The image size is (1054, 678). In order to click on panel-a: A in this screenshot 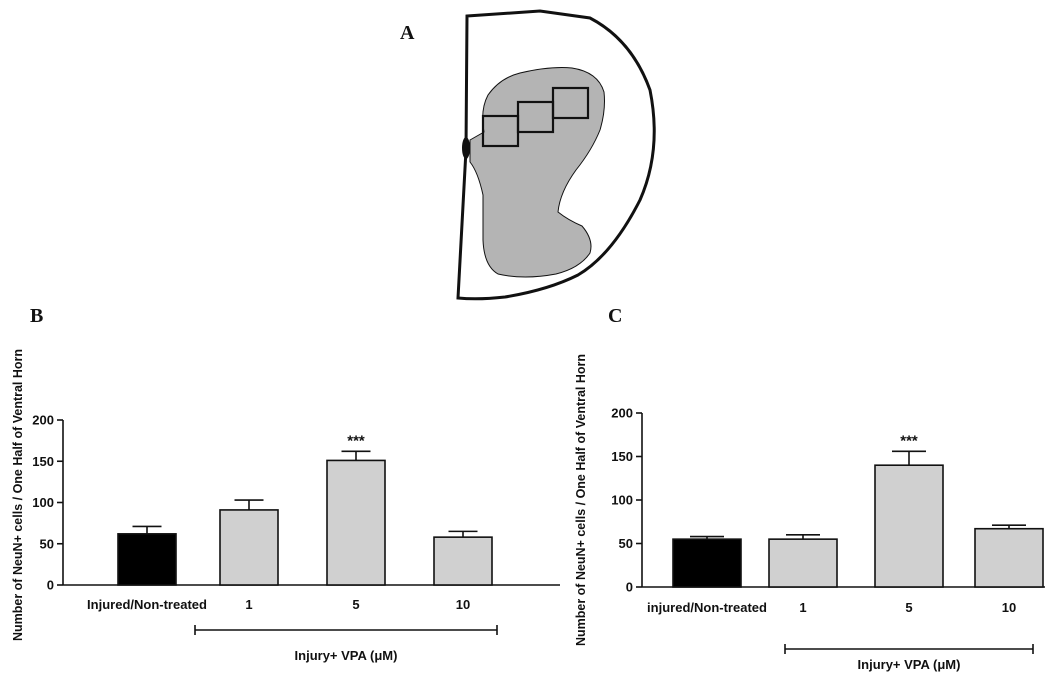, I will do `click(528, 155)`.